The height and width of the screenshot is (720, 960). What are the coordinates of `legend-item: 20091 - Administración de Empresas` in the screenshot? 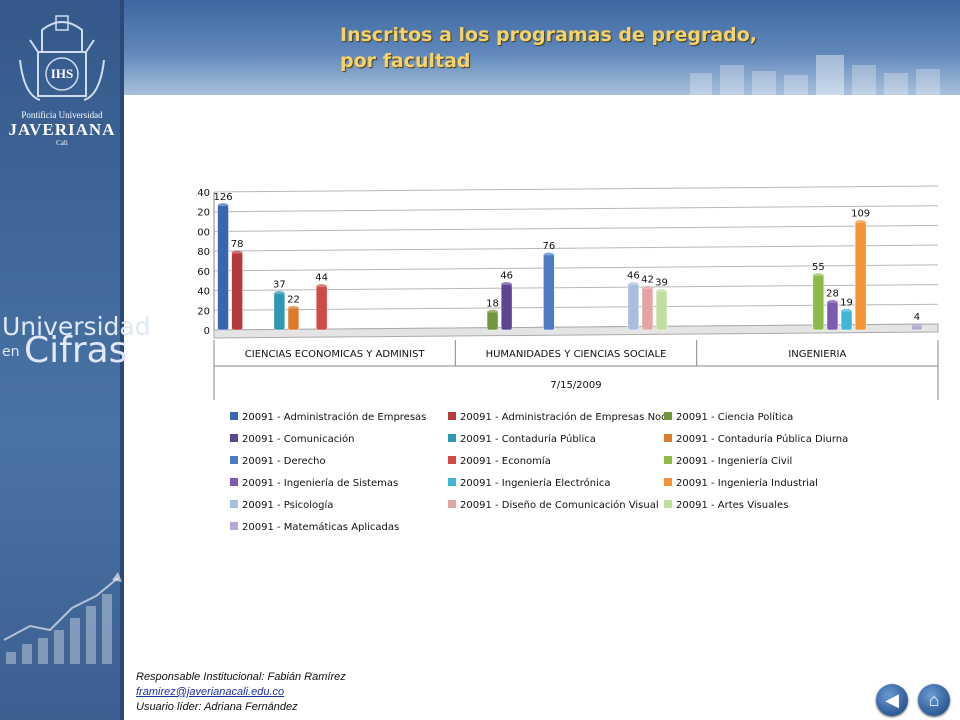 It's located at (328, 417).